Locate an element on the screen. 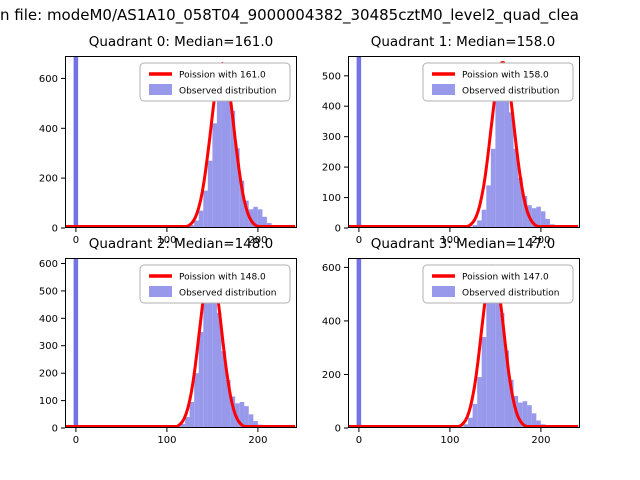 This screenshot has height=480, width=640. subplot-title-quadrant-2: Quadrant 2: Median=148.0 is located at coordinates (181, 244).